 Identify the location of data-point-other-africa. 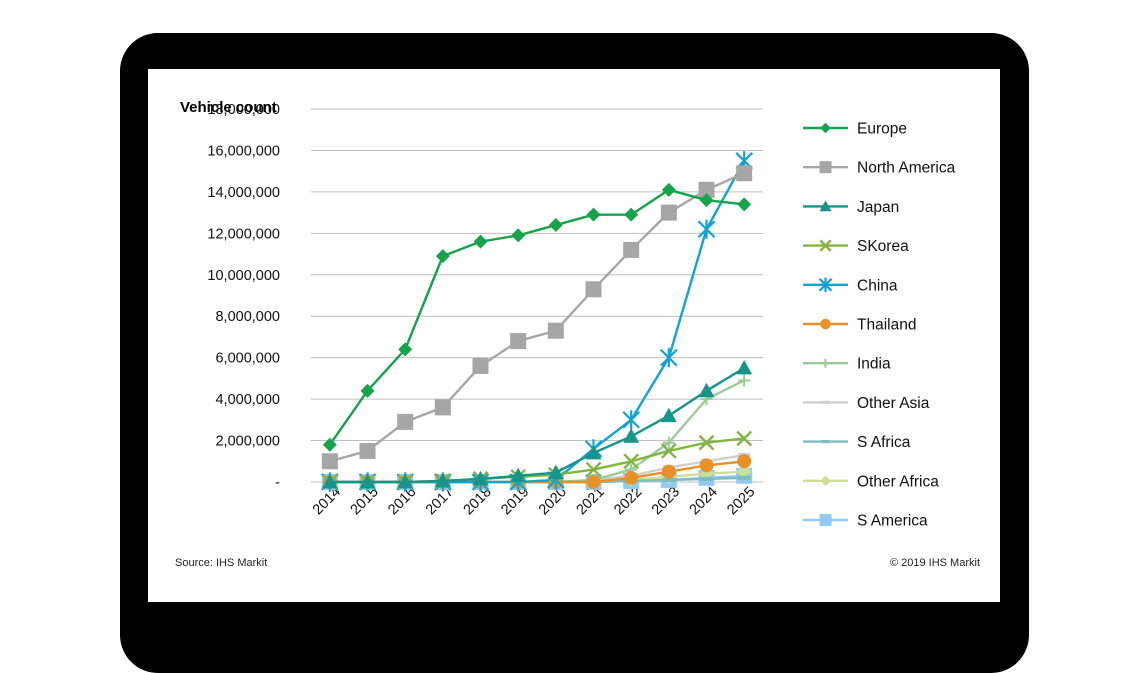
(744, 471).